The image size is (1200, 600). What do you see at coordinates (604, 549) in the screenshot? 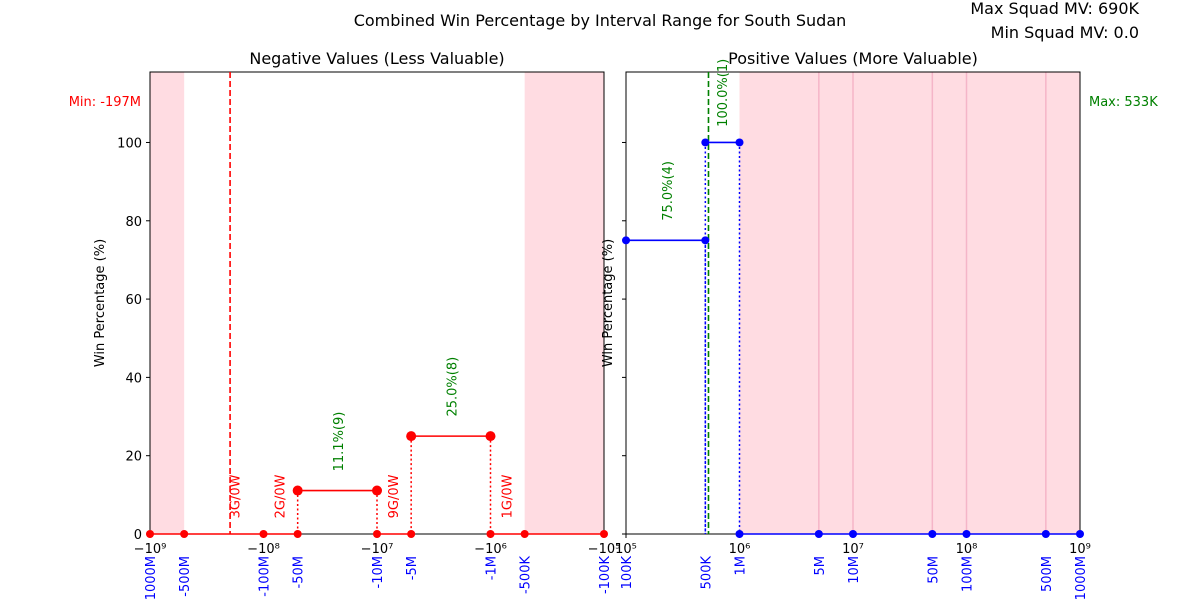
I see `x-tick-label: −10⁵` at bounding box center [604, 549].